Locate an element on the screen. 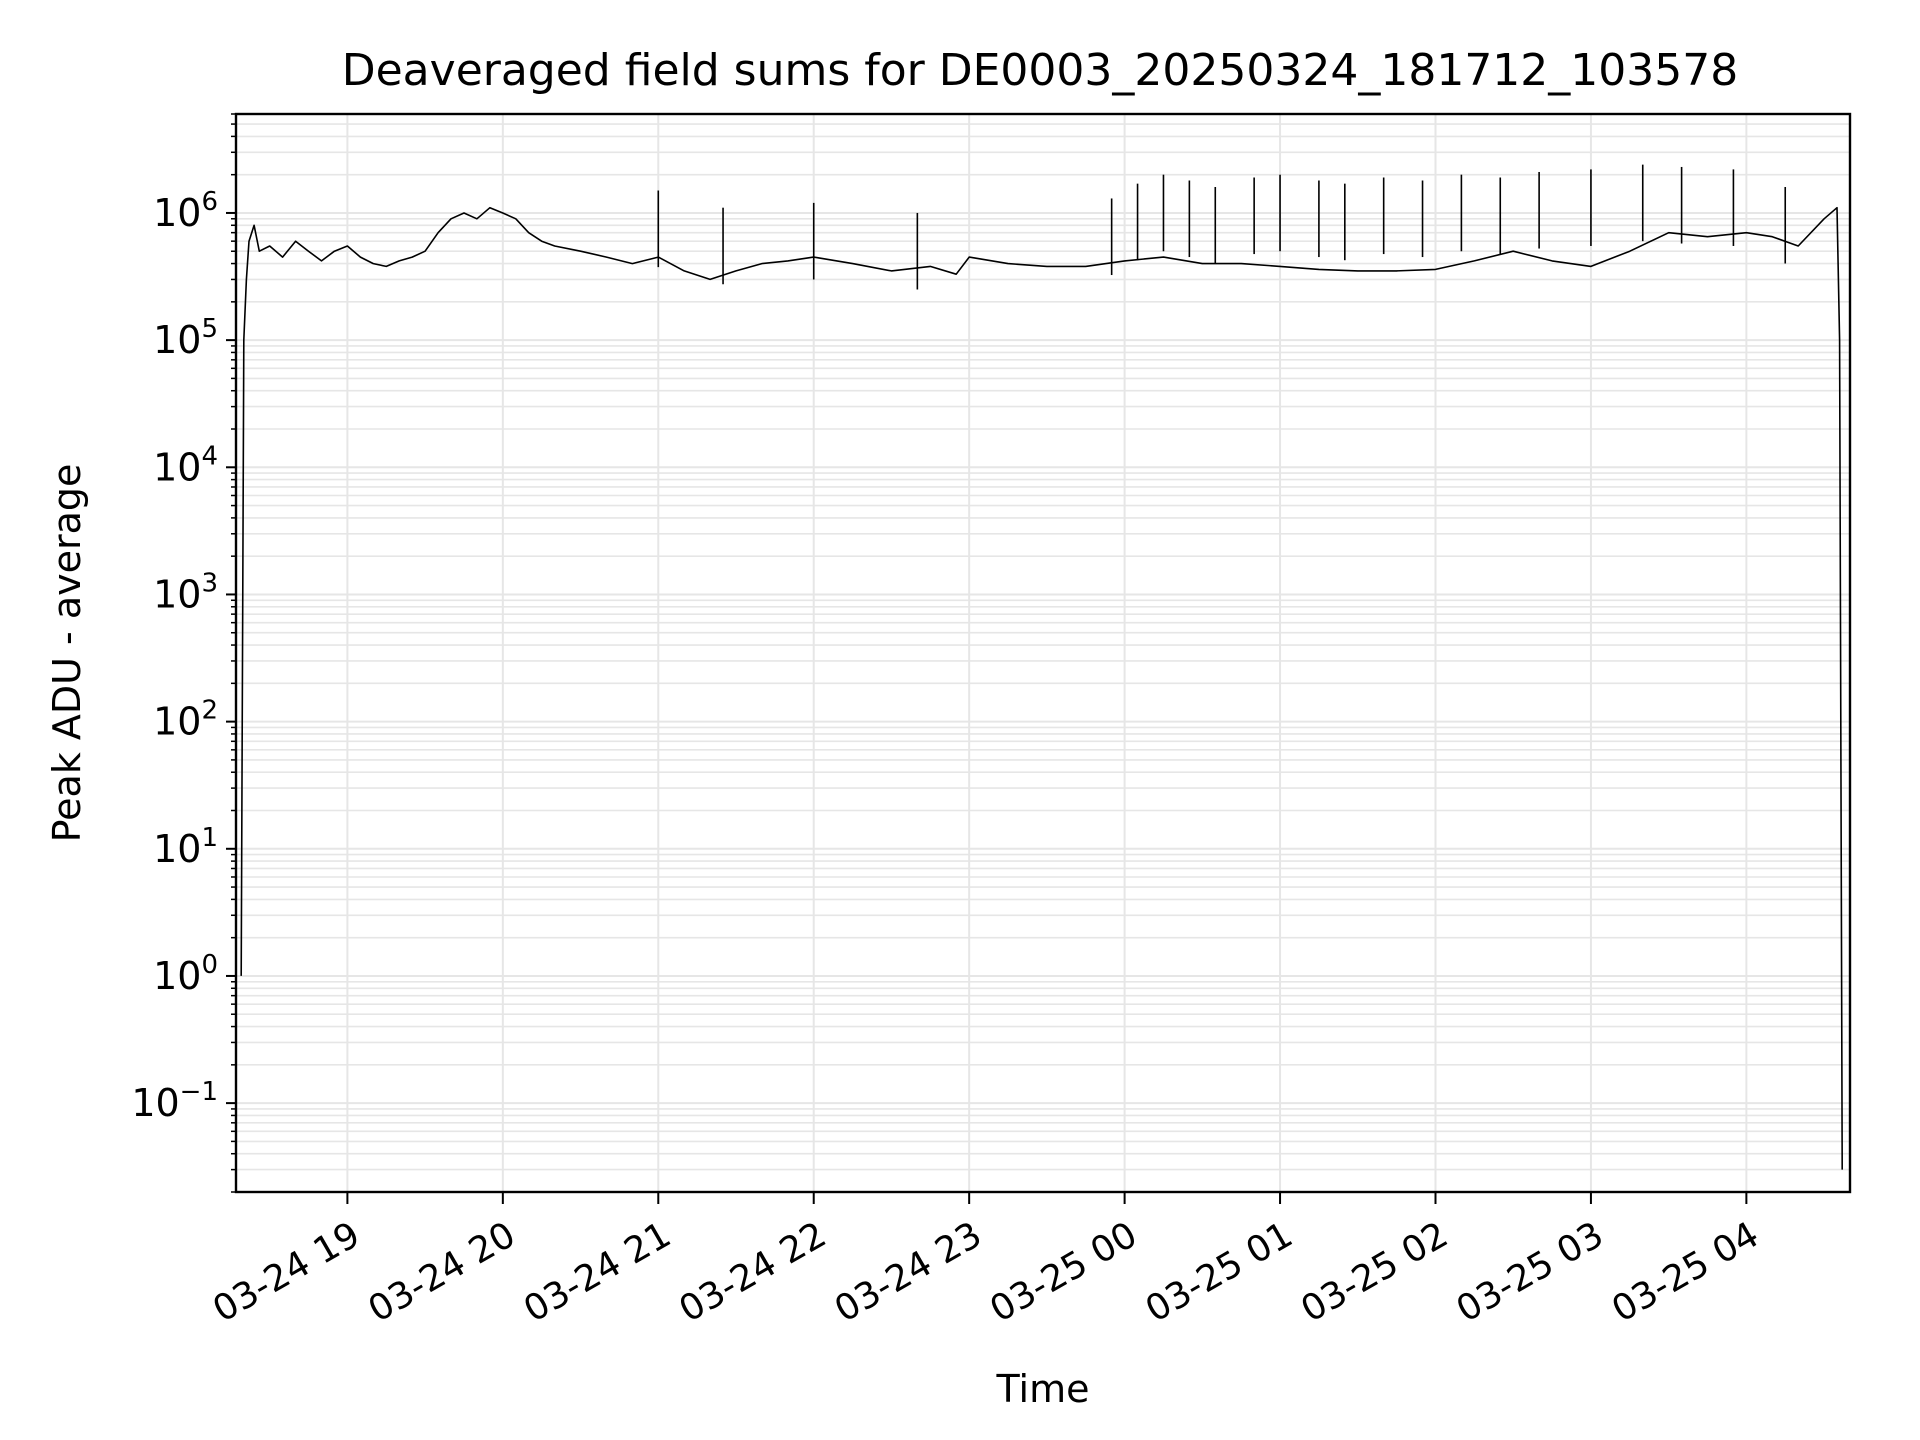 The width and height of the screenshot is (1920, 1440). y-tick-label: 10⁻¹ is located at coordinates (174, 1101).